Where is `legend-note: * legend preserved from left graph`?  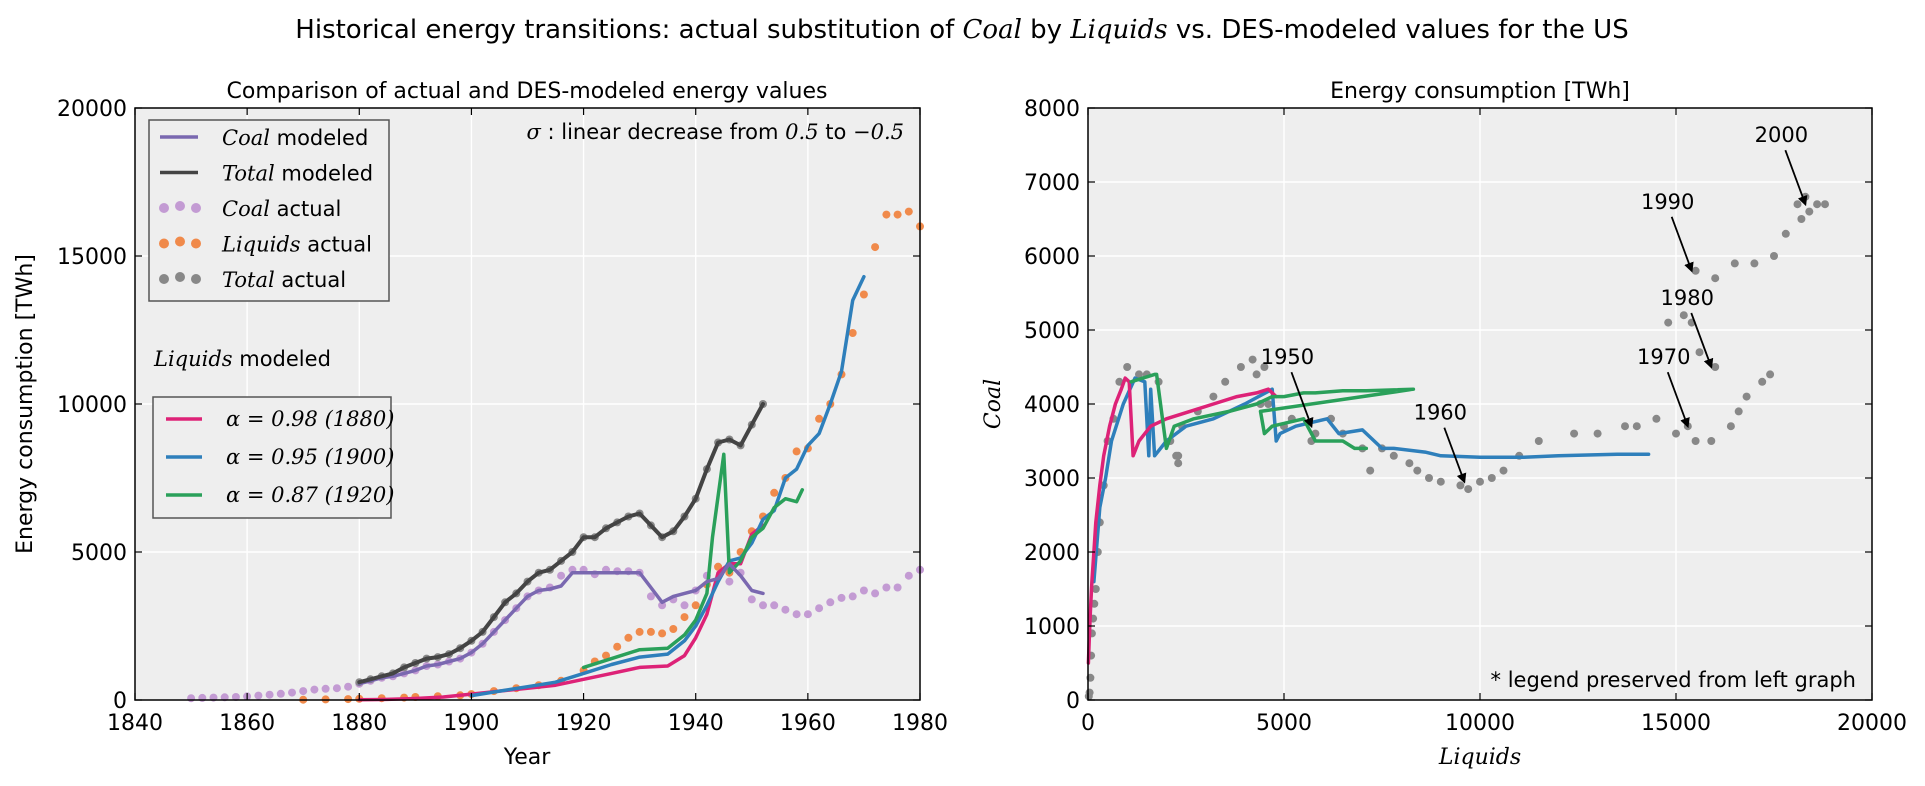
legend-note: * legend preserved from left graph is located at coordinates (1673, 680).